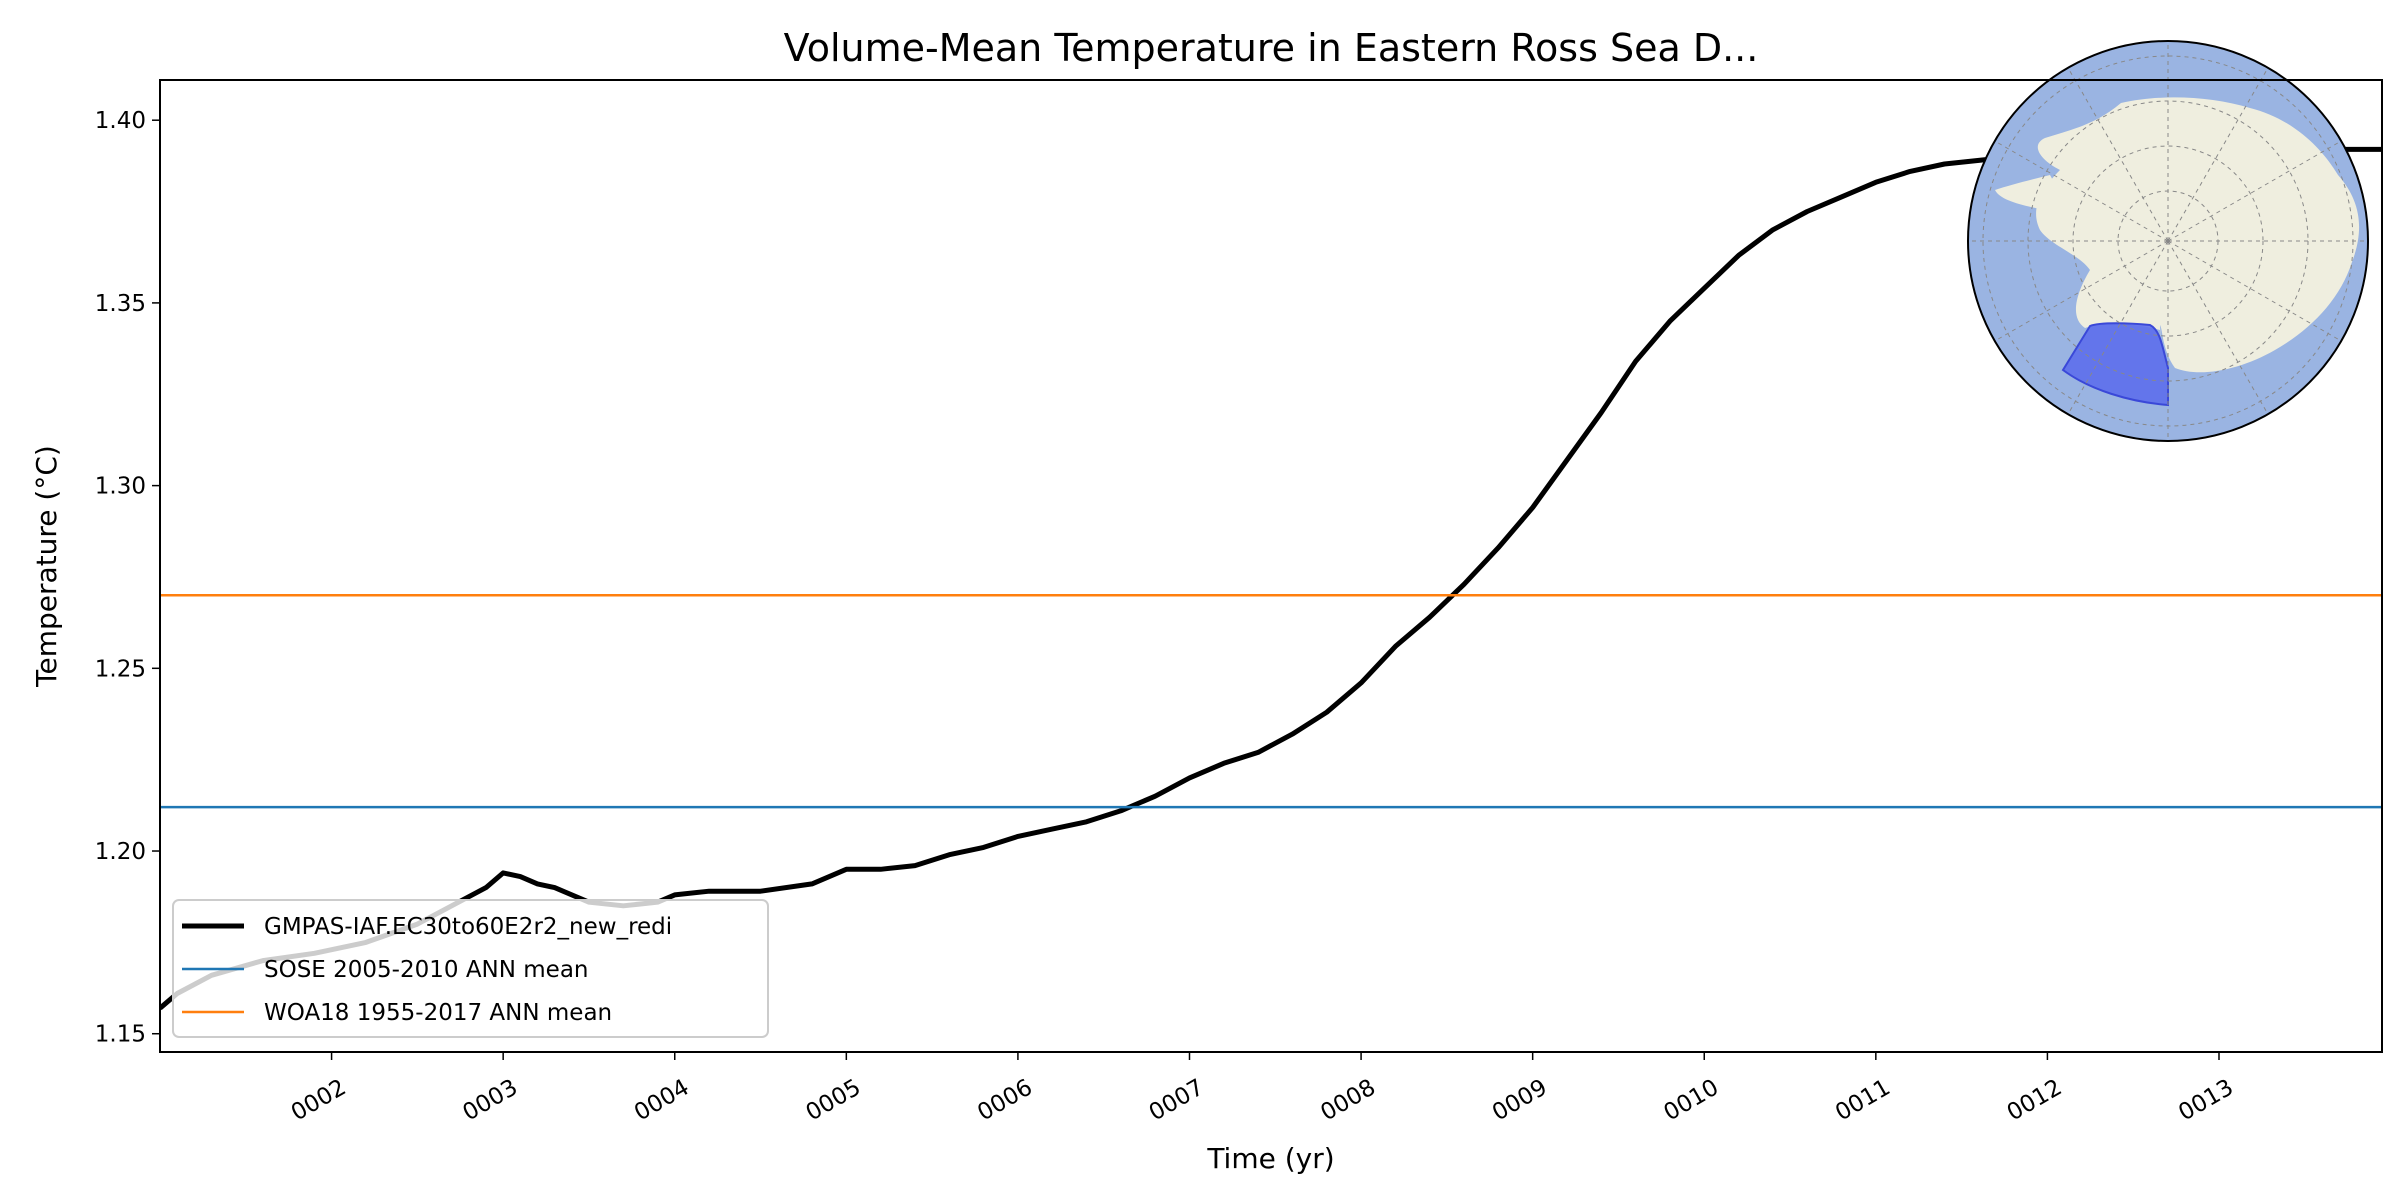 The image size is (2400, 1200). What do you see at coordinates (120, 487) in the screenshot?
I see `y-tick-label: 1.30` at bounding box center [120, 487].